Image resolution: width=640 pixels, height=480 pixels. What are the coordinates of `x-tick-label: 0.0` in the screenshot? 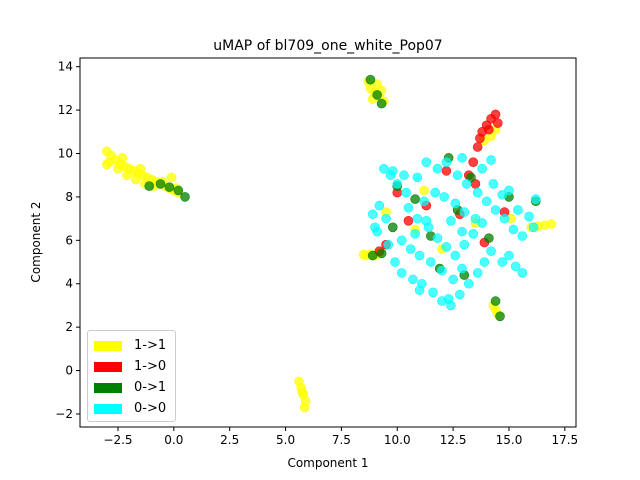 It's located at (173, 440).